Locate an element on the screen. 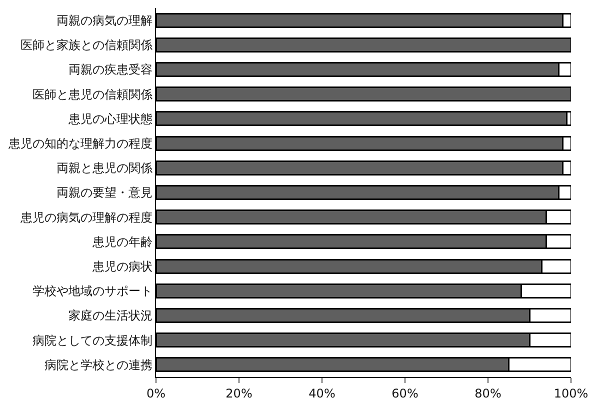 Image resolution: width=596 pixels, height=408 pixels. y-tick-label: 医師と家族との信頼関係 is located at coordinates (86, 45).